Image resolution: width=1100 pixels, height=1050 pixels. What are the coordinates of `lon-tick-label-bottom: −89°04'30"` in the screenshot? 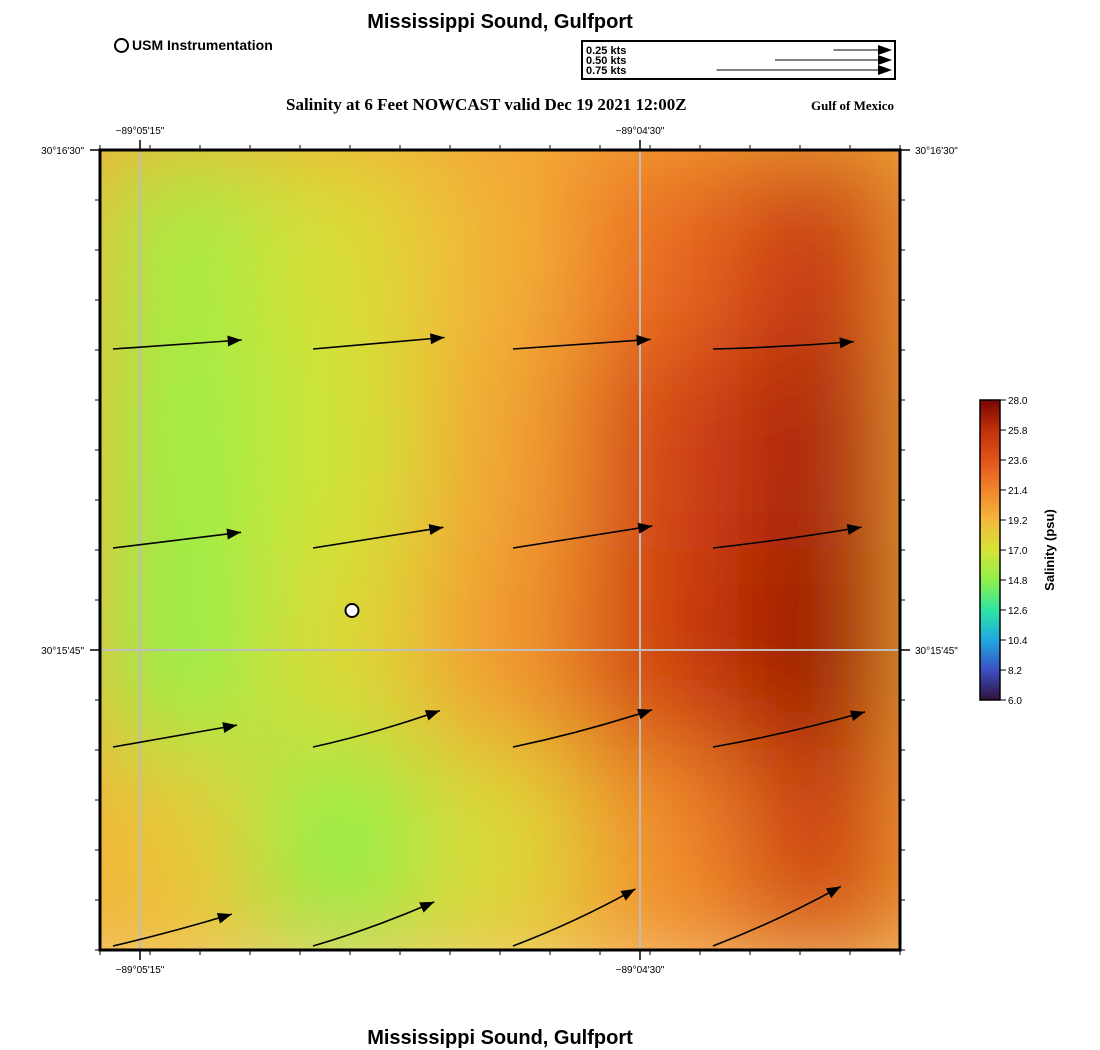 It's located at (640, 970).